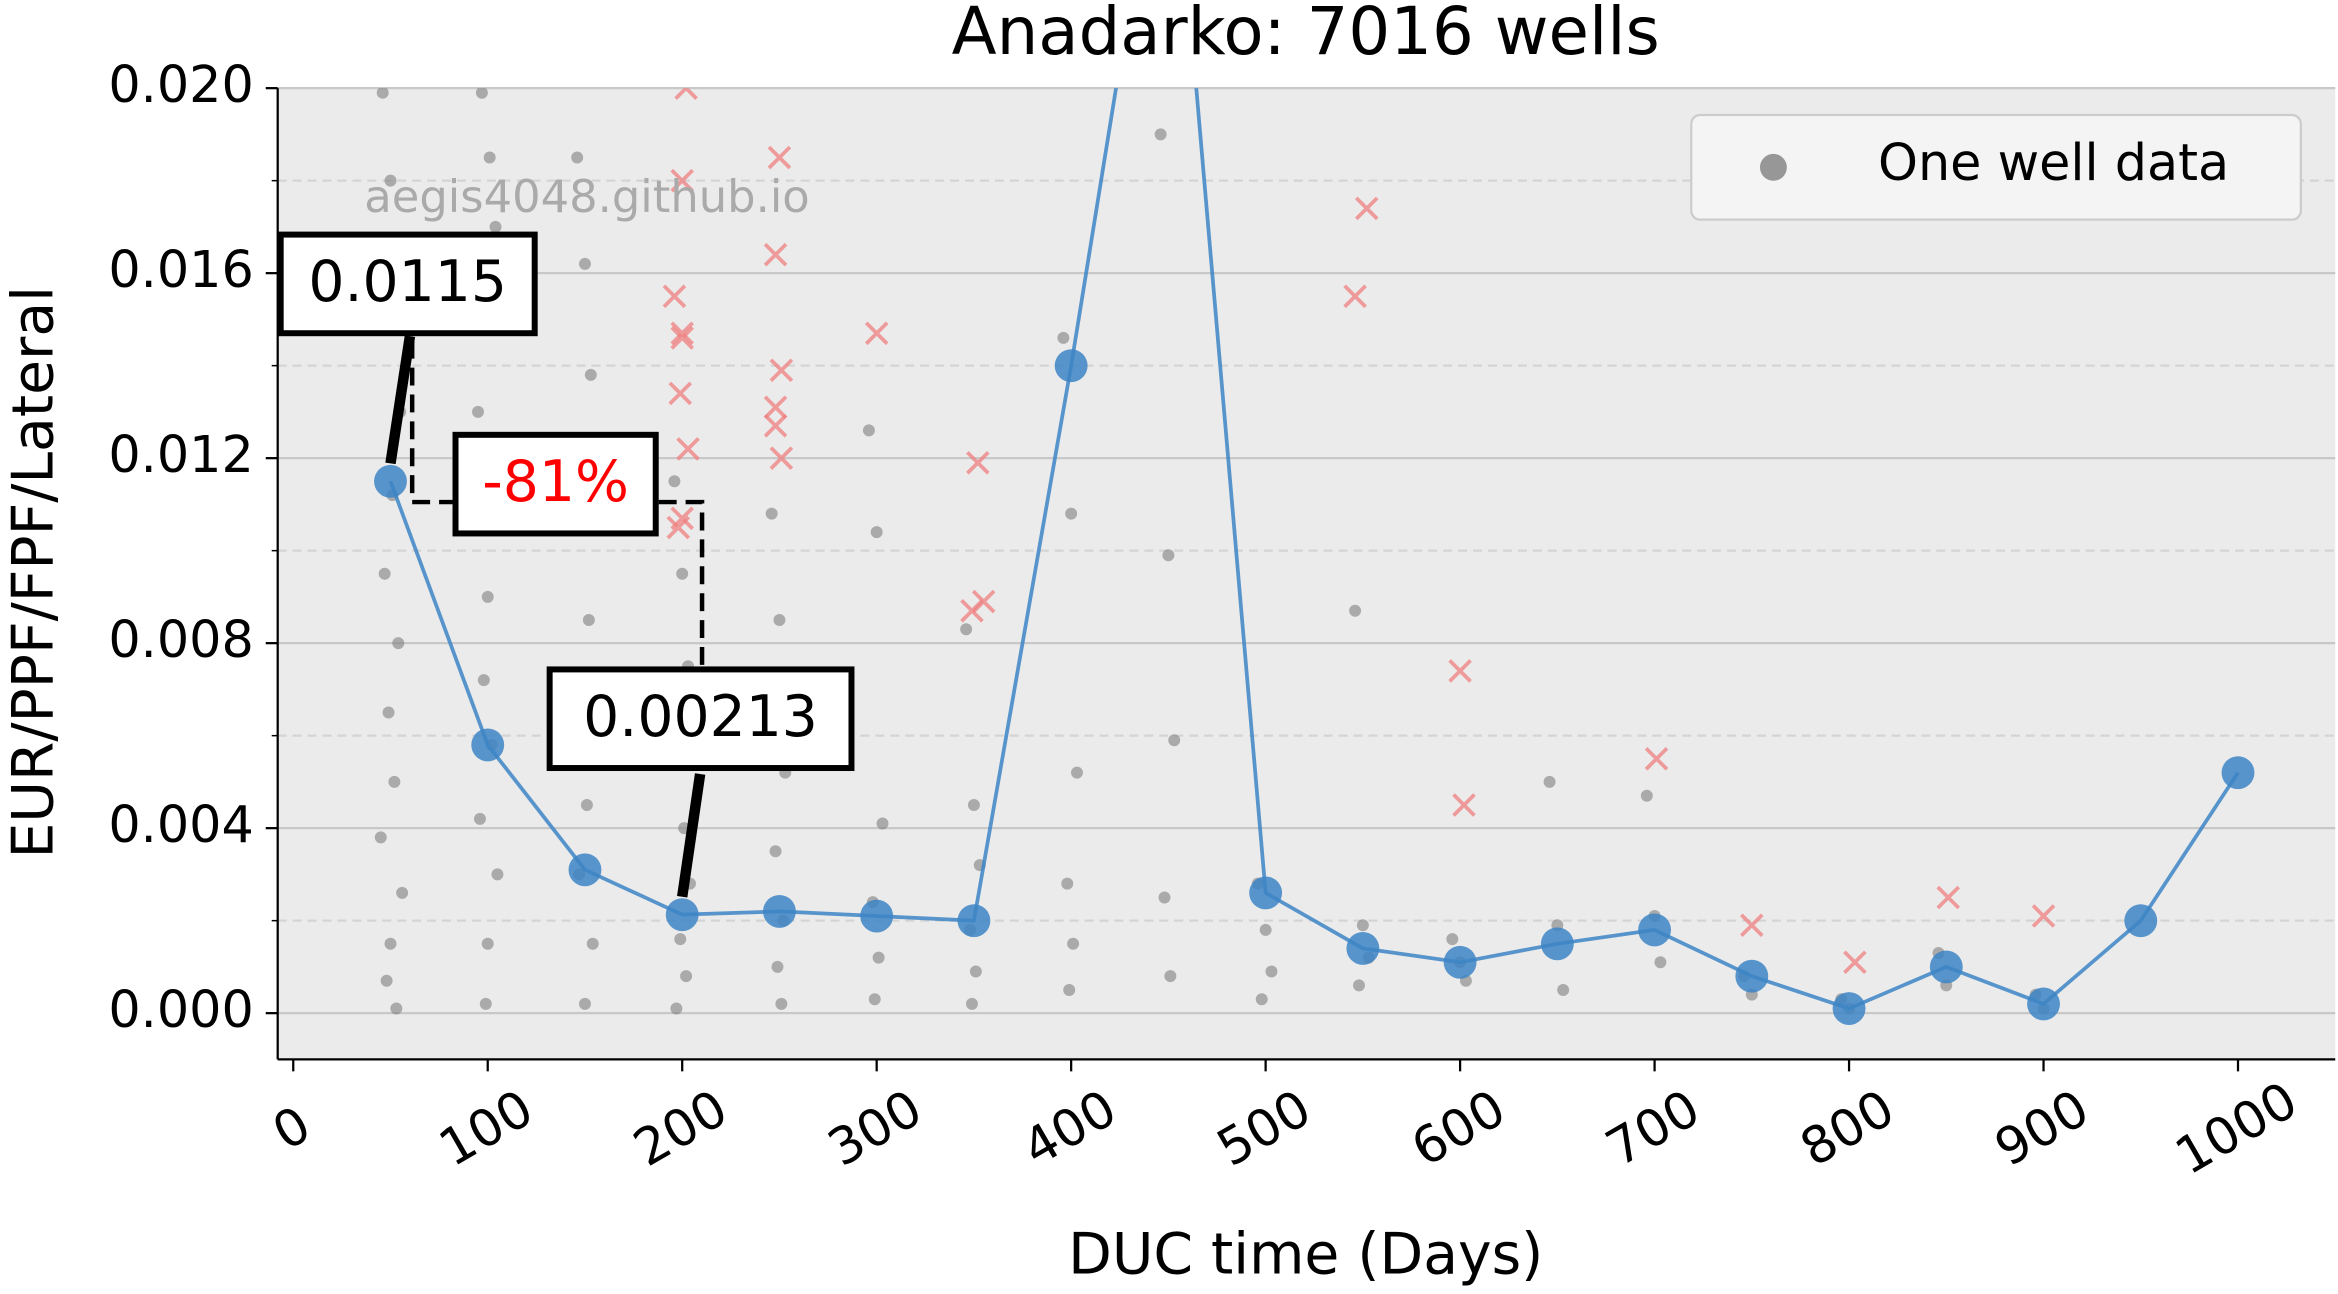  I want to click on annotations: 0.0115 -81% 0.00213, so click(566, 564).